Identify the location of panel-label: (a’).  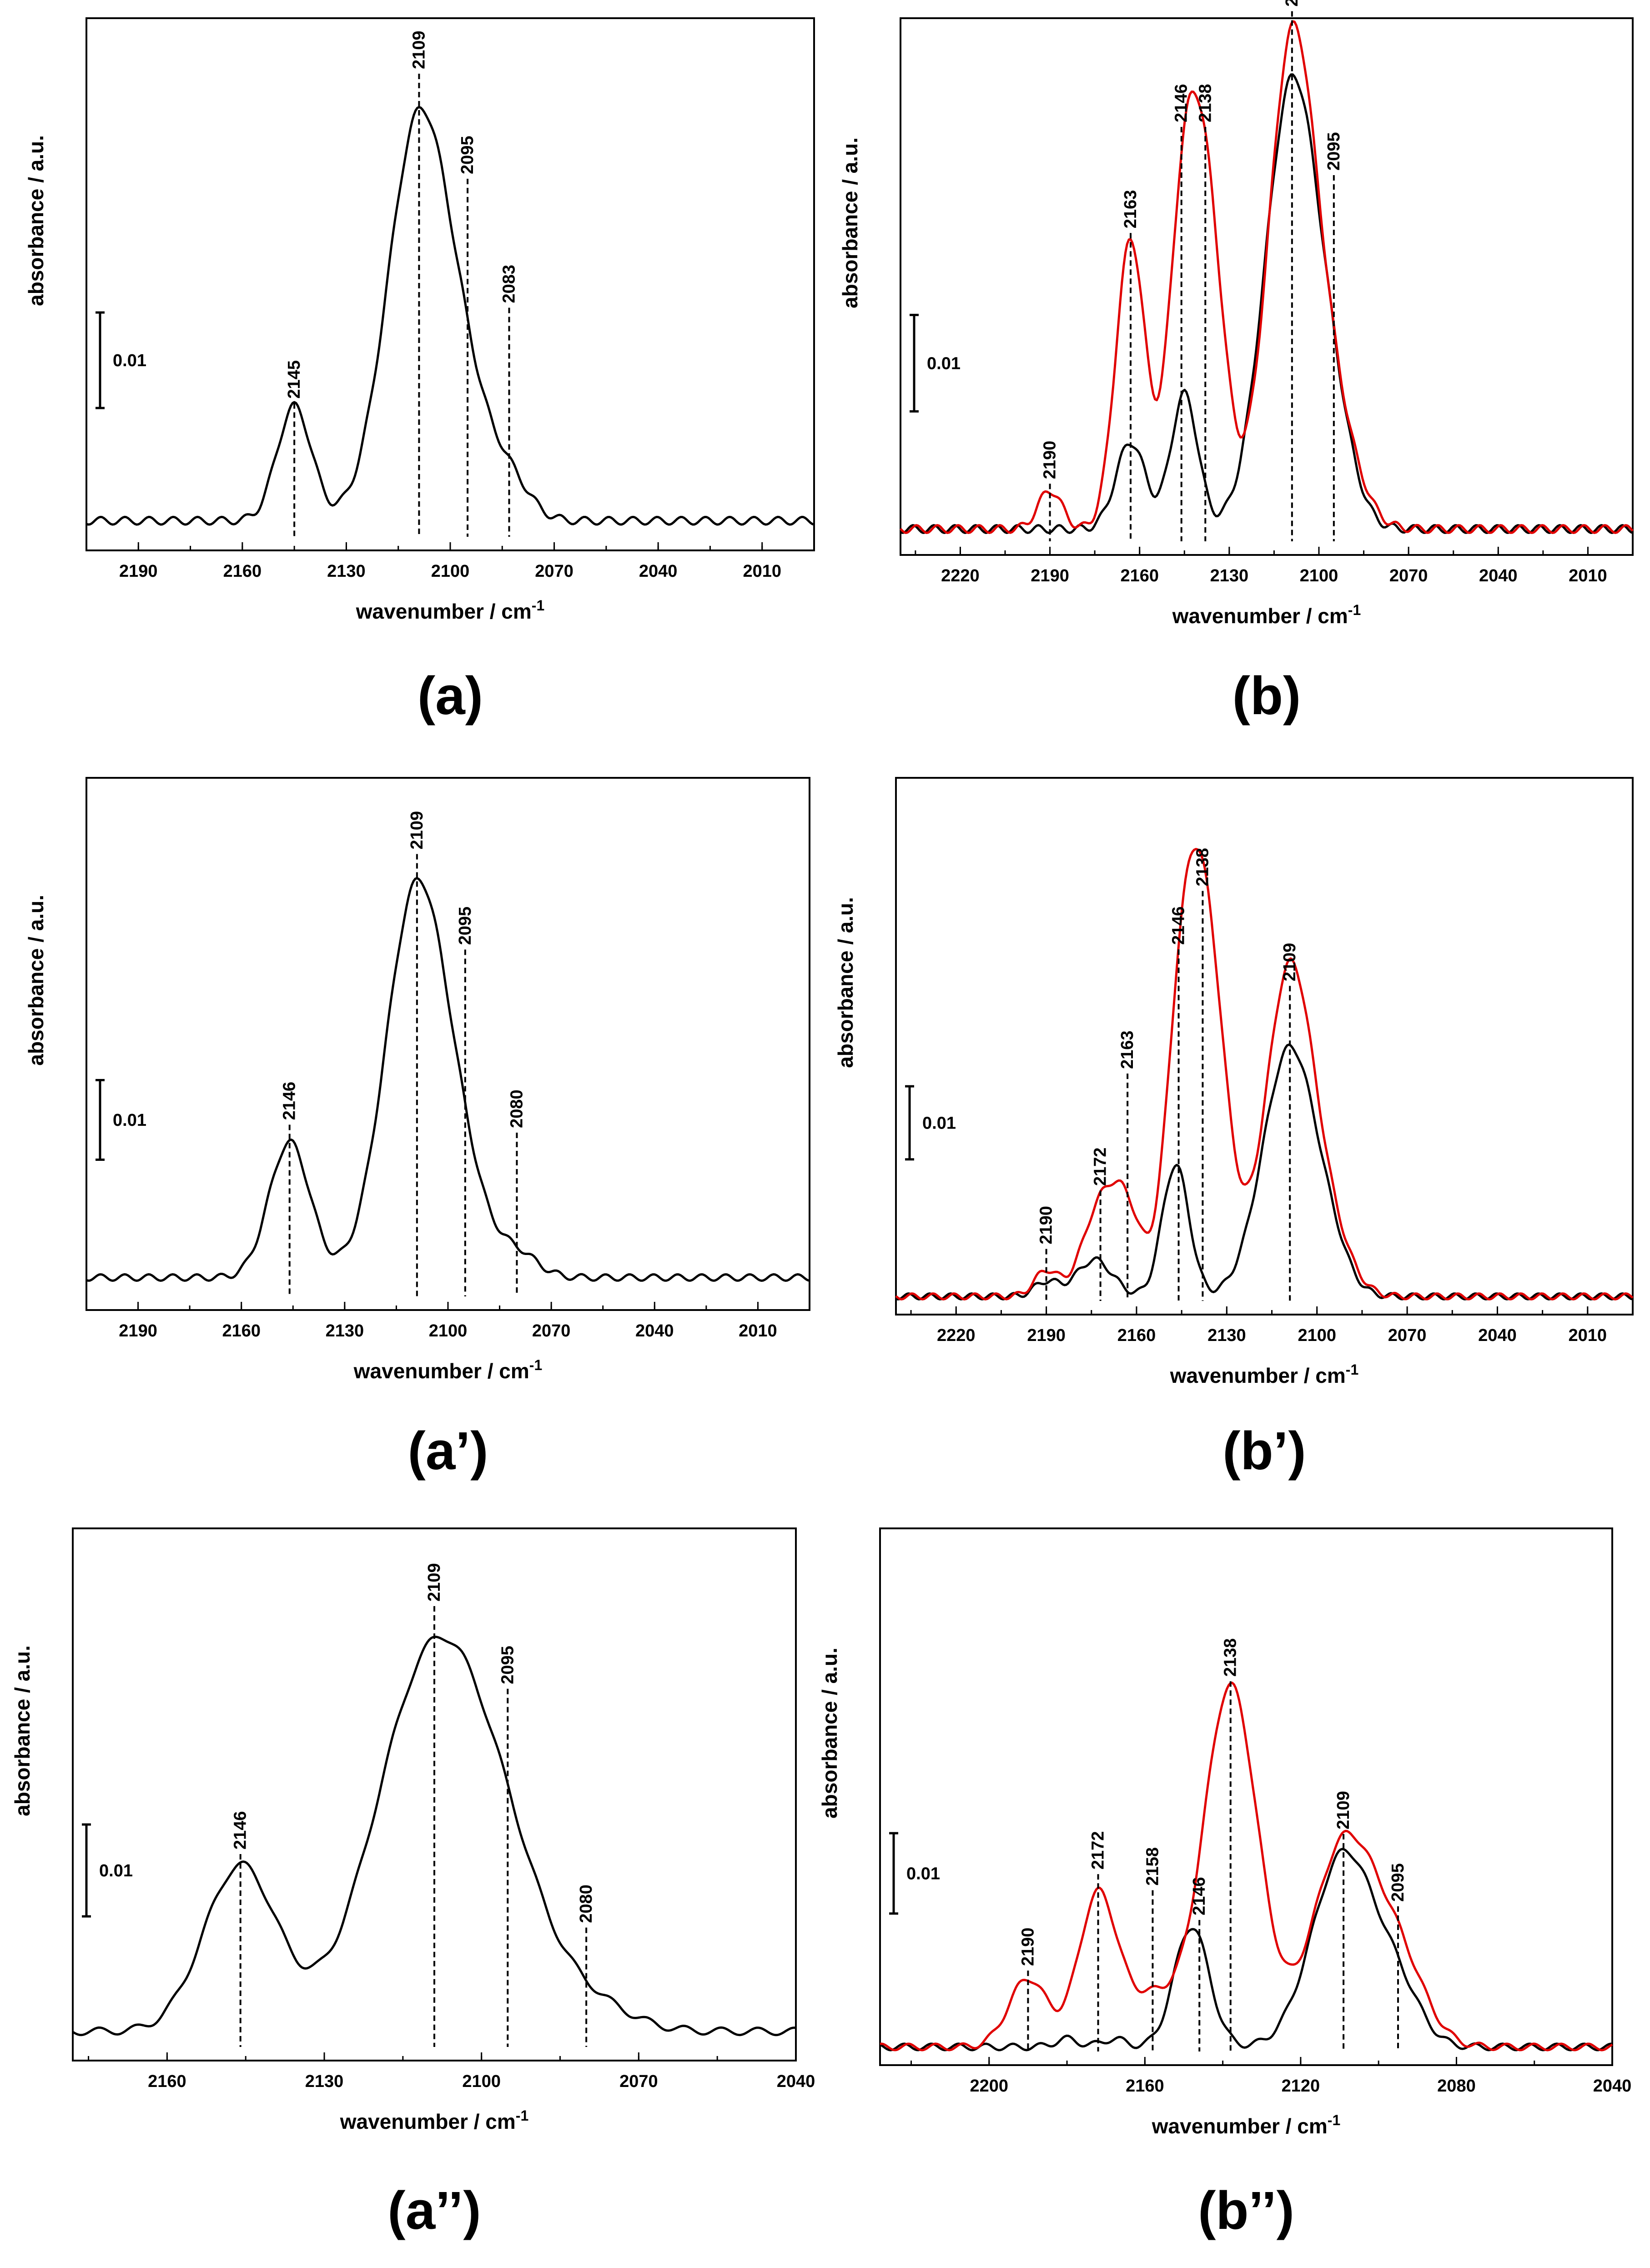
(448, 1451).